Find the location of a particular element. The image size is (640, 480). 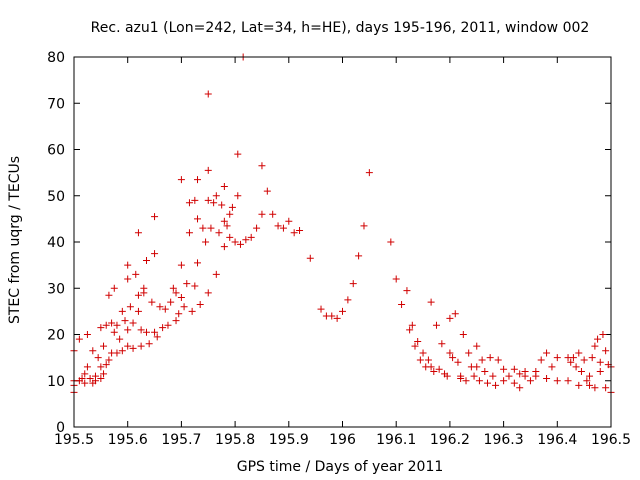

y-tick-label: 0 is located at coordinates (60, 428).